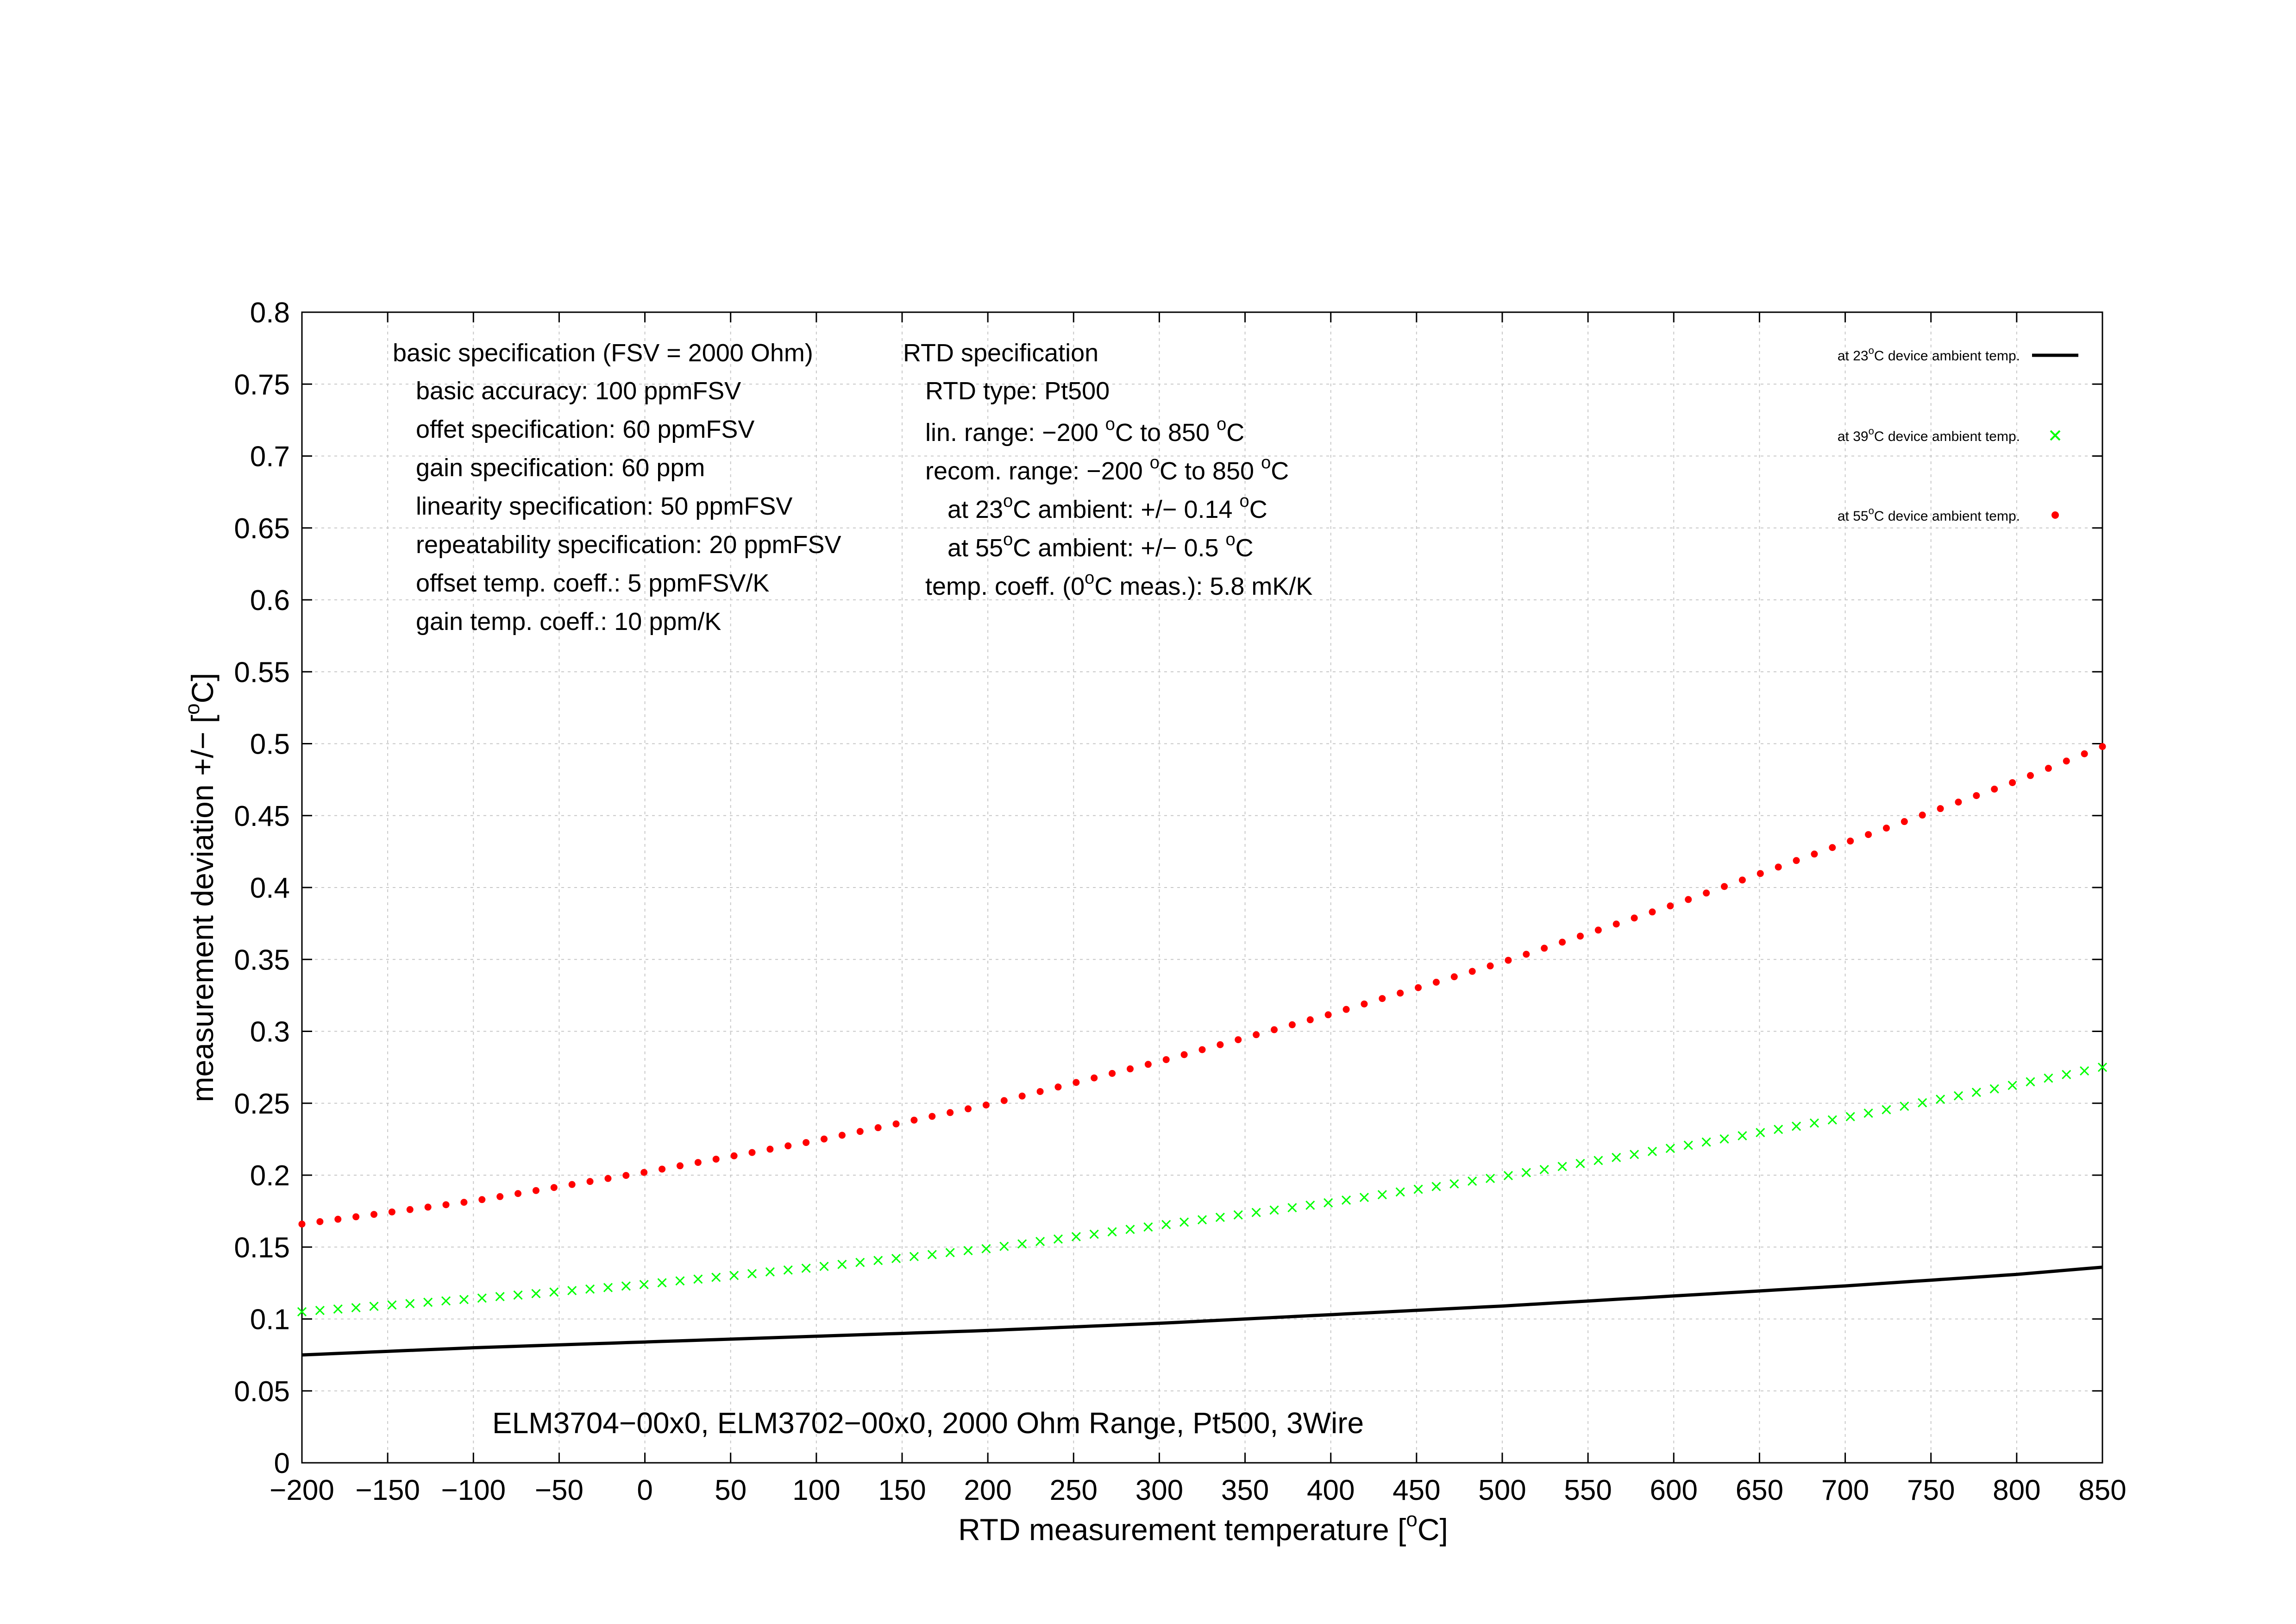  I want to click on legend-label-55: at 55oC device ambient temp., so click(1929, 514).